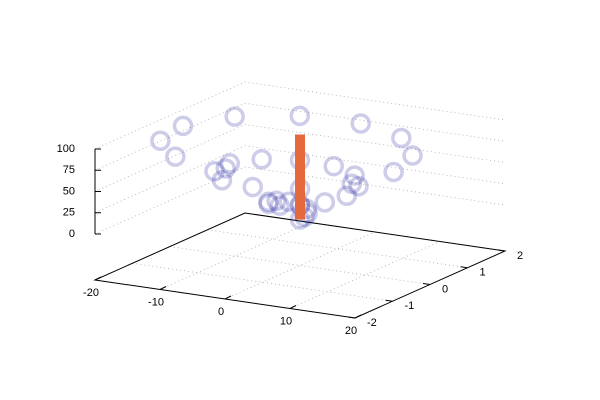 This screenshot has width=600, height=400. What do you see at coordinates (372, 323) in the screenshot?
I see `y-tick-label: -2` at bounding box center [372, 323].